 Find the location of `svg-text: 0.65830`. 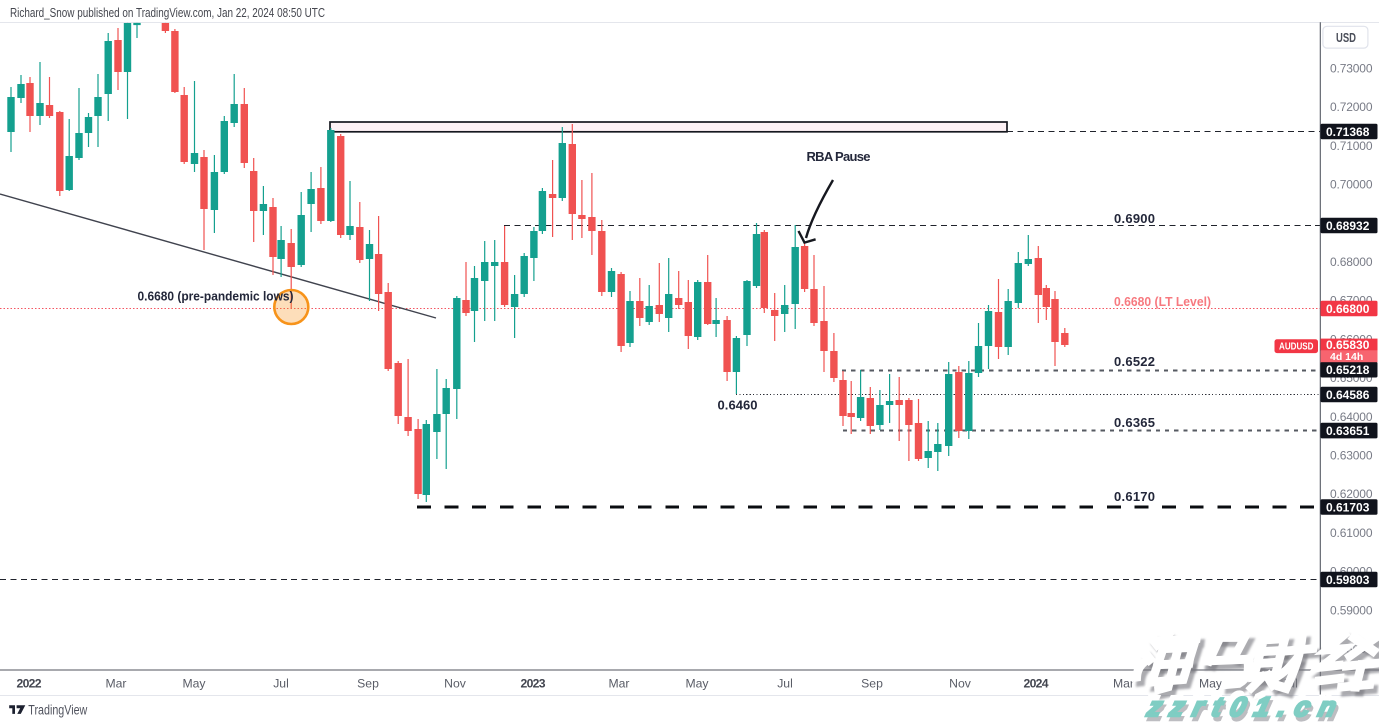

svg-text: 0.65830 is located at coordinates (1348, 345).